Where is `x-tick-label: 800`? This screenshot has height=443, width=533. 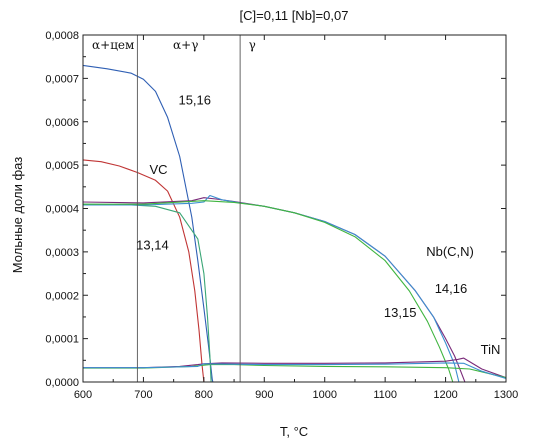 x-tick-label: 800 is located at coordinates (204, 395).